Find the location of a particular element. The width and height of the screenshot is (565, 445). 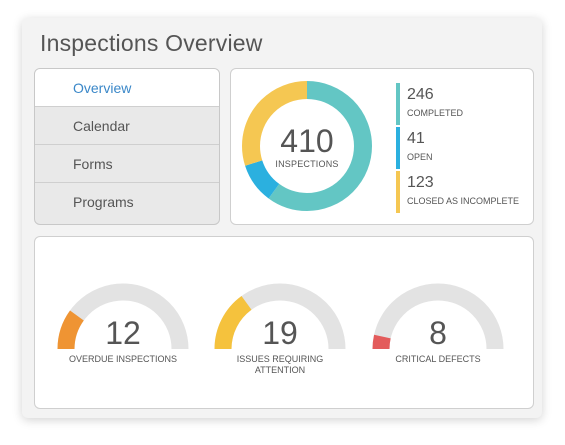

gauge-issues-arc is located at coordinates (280, 316).